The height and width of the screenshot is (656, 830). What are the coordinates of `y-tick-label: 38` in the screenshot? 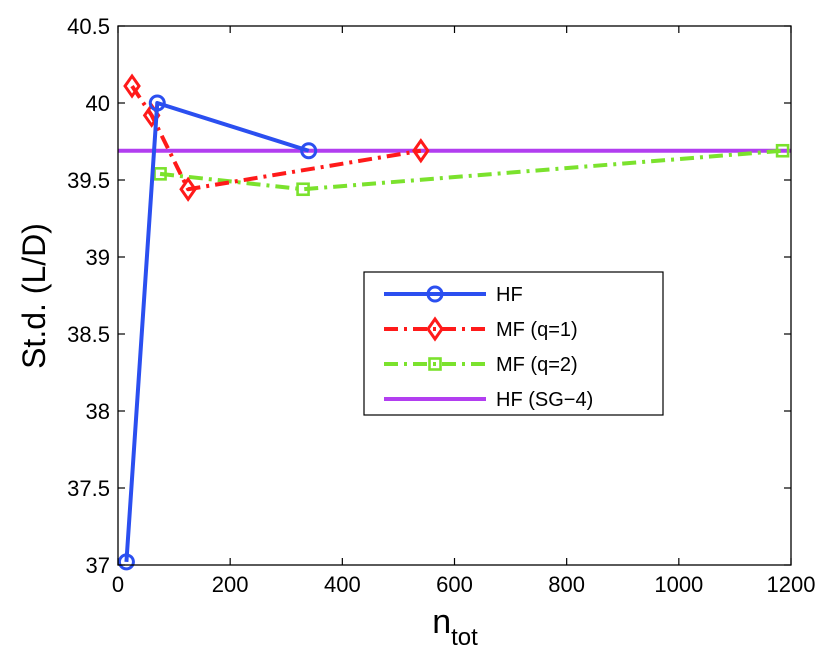 It's located at (98, 411).